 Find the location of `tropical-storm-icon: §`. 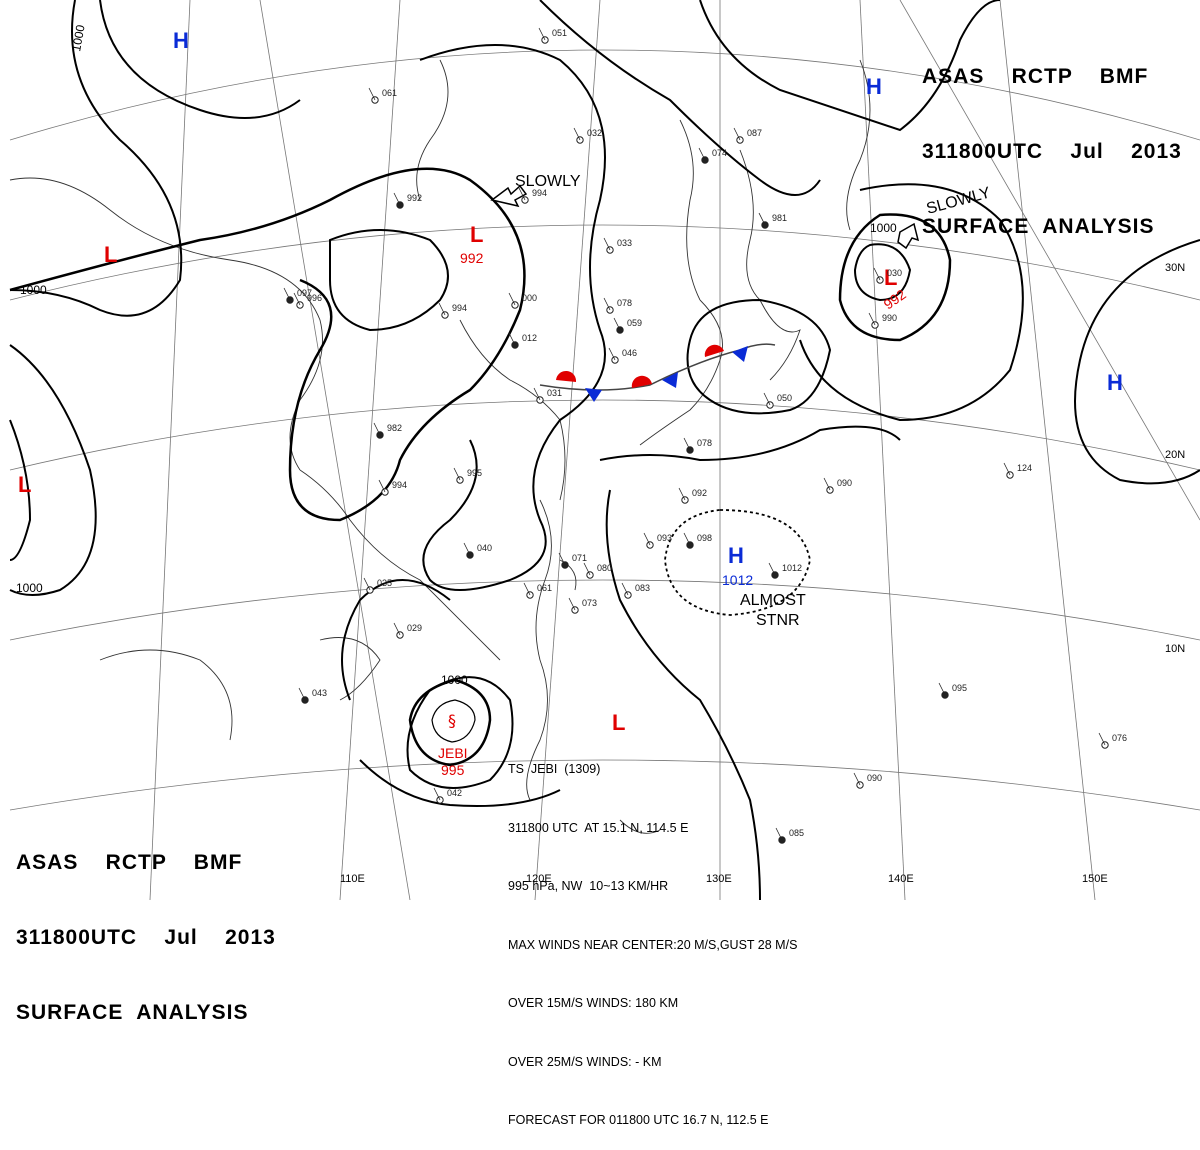

tropical-storm-icon: § is located at coordinates (452, 720).